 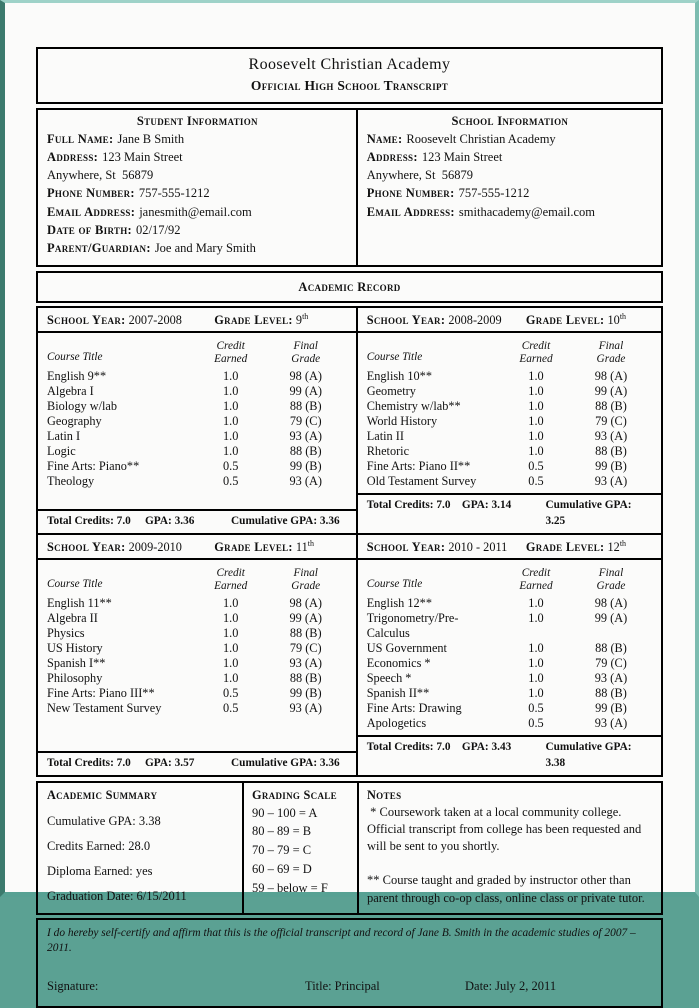 What do you see at coordinates (406, 647) in the screenshot?
I see `course-title: US Government` at bounding box center [406, 647].